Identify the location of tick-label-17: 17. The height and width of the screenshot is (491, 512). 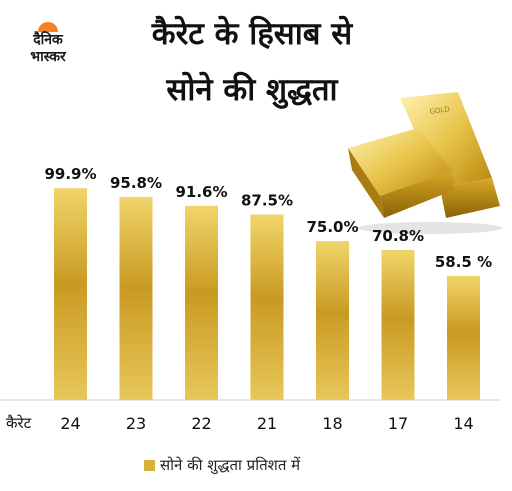
(398, 423).